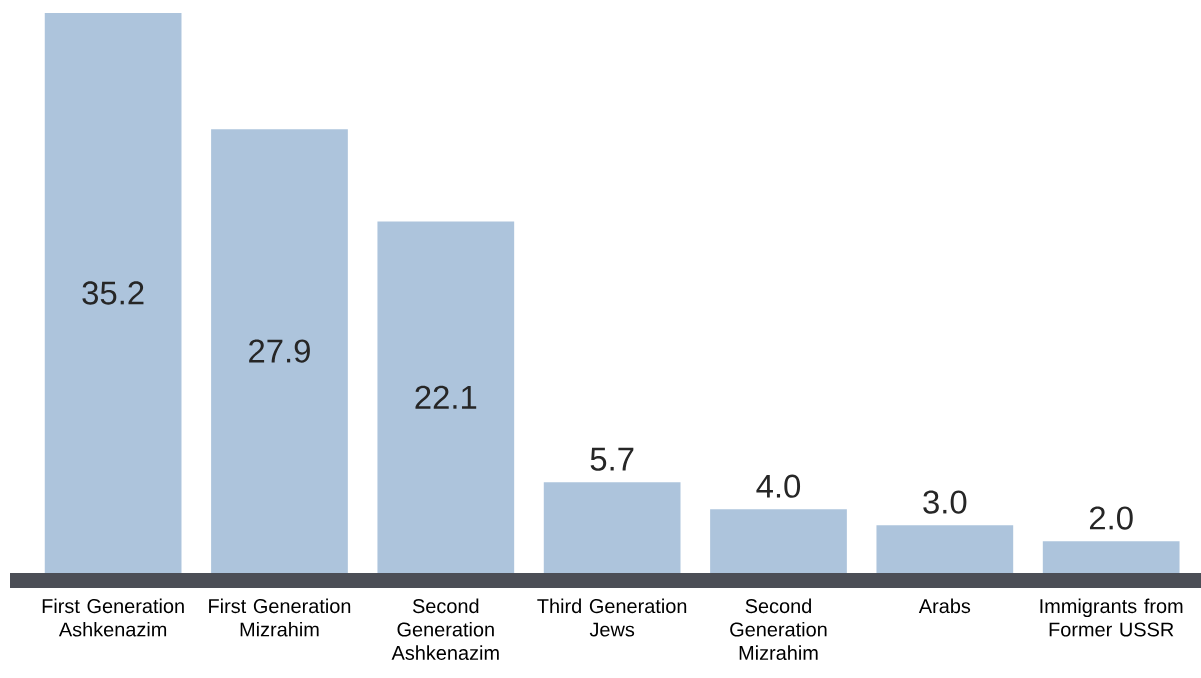 Image resolution: width=1201 pixels, height=678 pixels. What do you see at coordinates (612, 459) in the screenshot?
I see `data-label: 5.7` at bounding box center [612, 459].